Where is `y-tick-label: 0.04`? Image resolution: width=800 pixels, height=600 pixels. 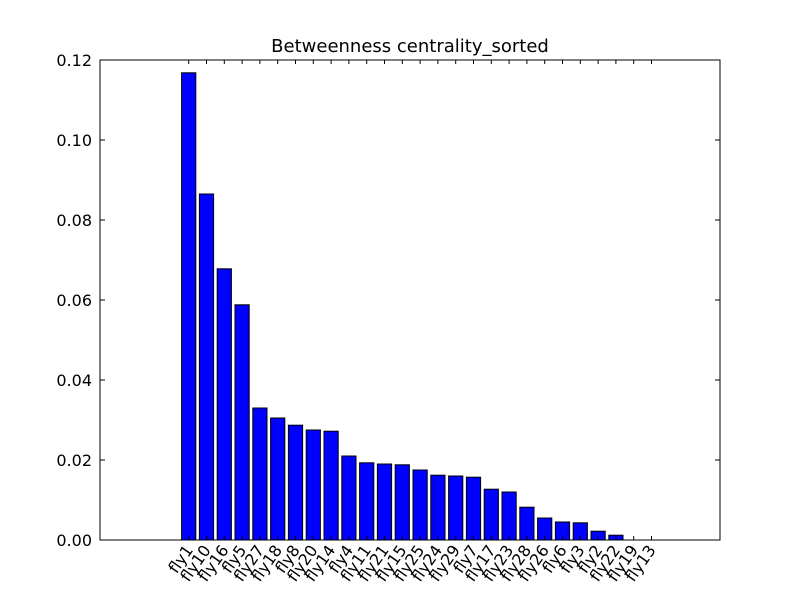
y-tick-label: 0.04 is located at coordinates (74, 380).